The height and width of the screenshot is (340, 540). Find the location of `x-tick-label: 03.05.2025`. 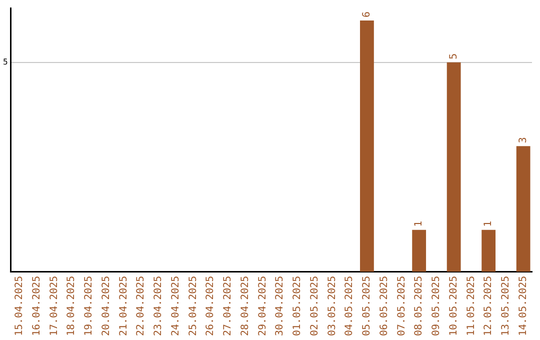

x-tick-label: 03.05.2025 is located at coordinates (332, 306).